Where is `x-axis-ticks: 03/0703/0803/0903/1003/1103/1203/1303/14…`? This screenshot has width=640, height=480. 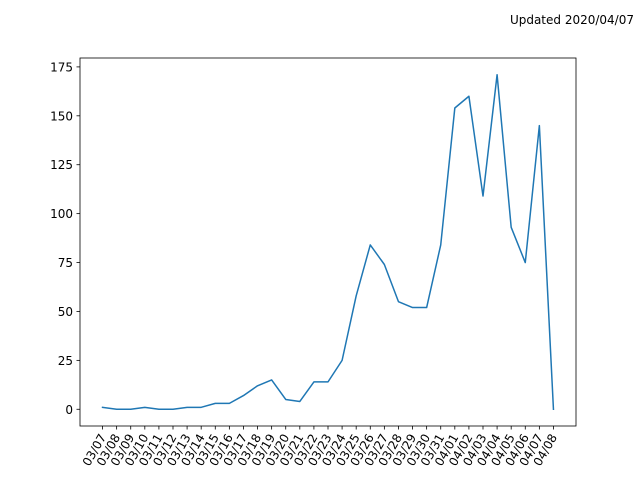
x-axis-ticks: 03/0703/0803/0903/1003/1103/1203/1303/14… is located at coordinates (320, 447).